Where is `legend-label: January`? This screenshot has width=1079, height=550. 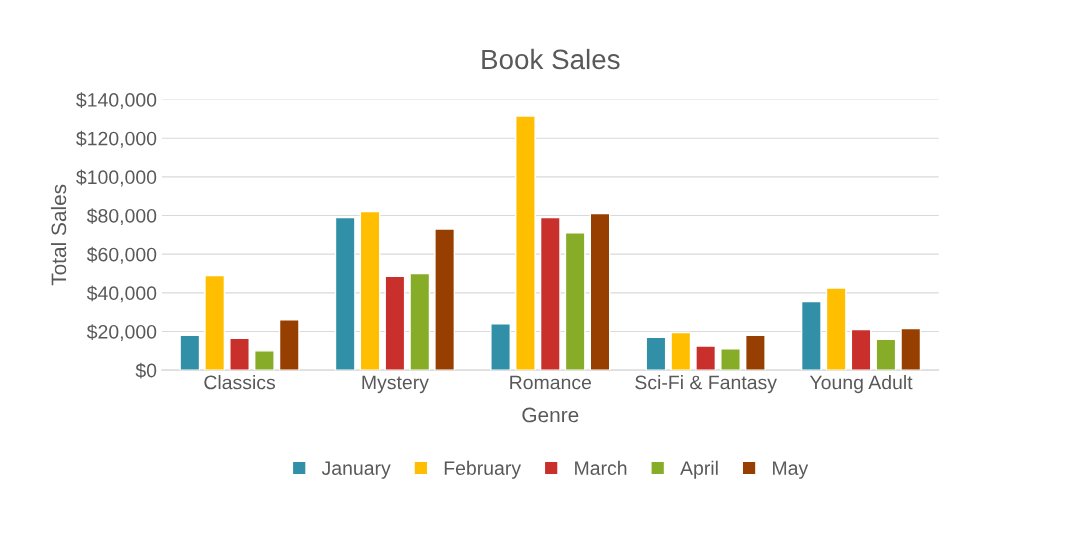 legend-label: January is located at coordinates (356, 470).